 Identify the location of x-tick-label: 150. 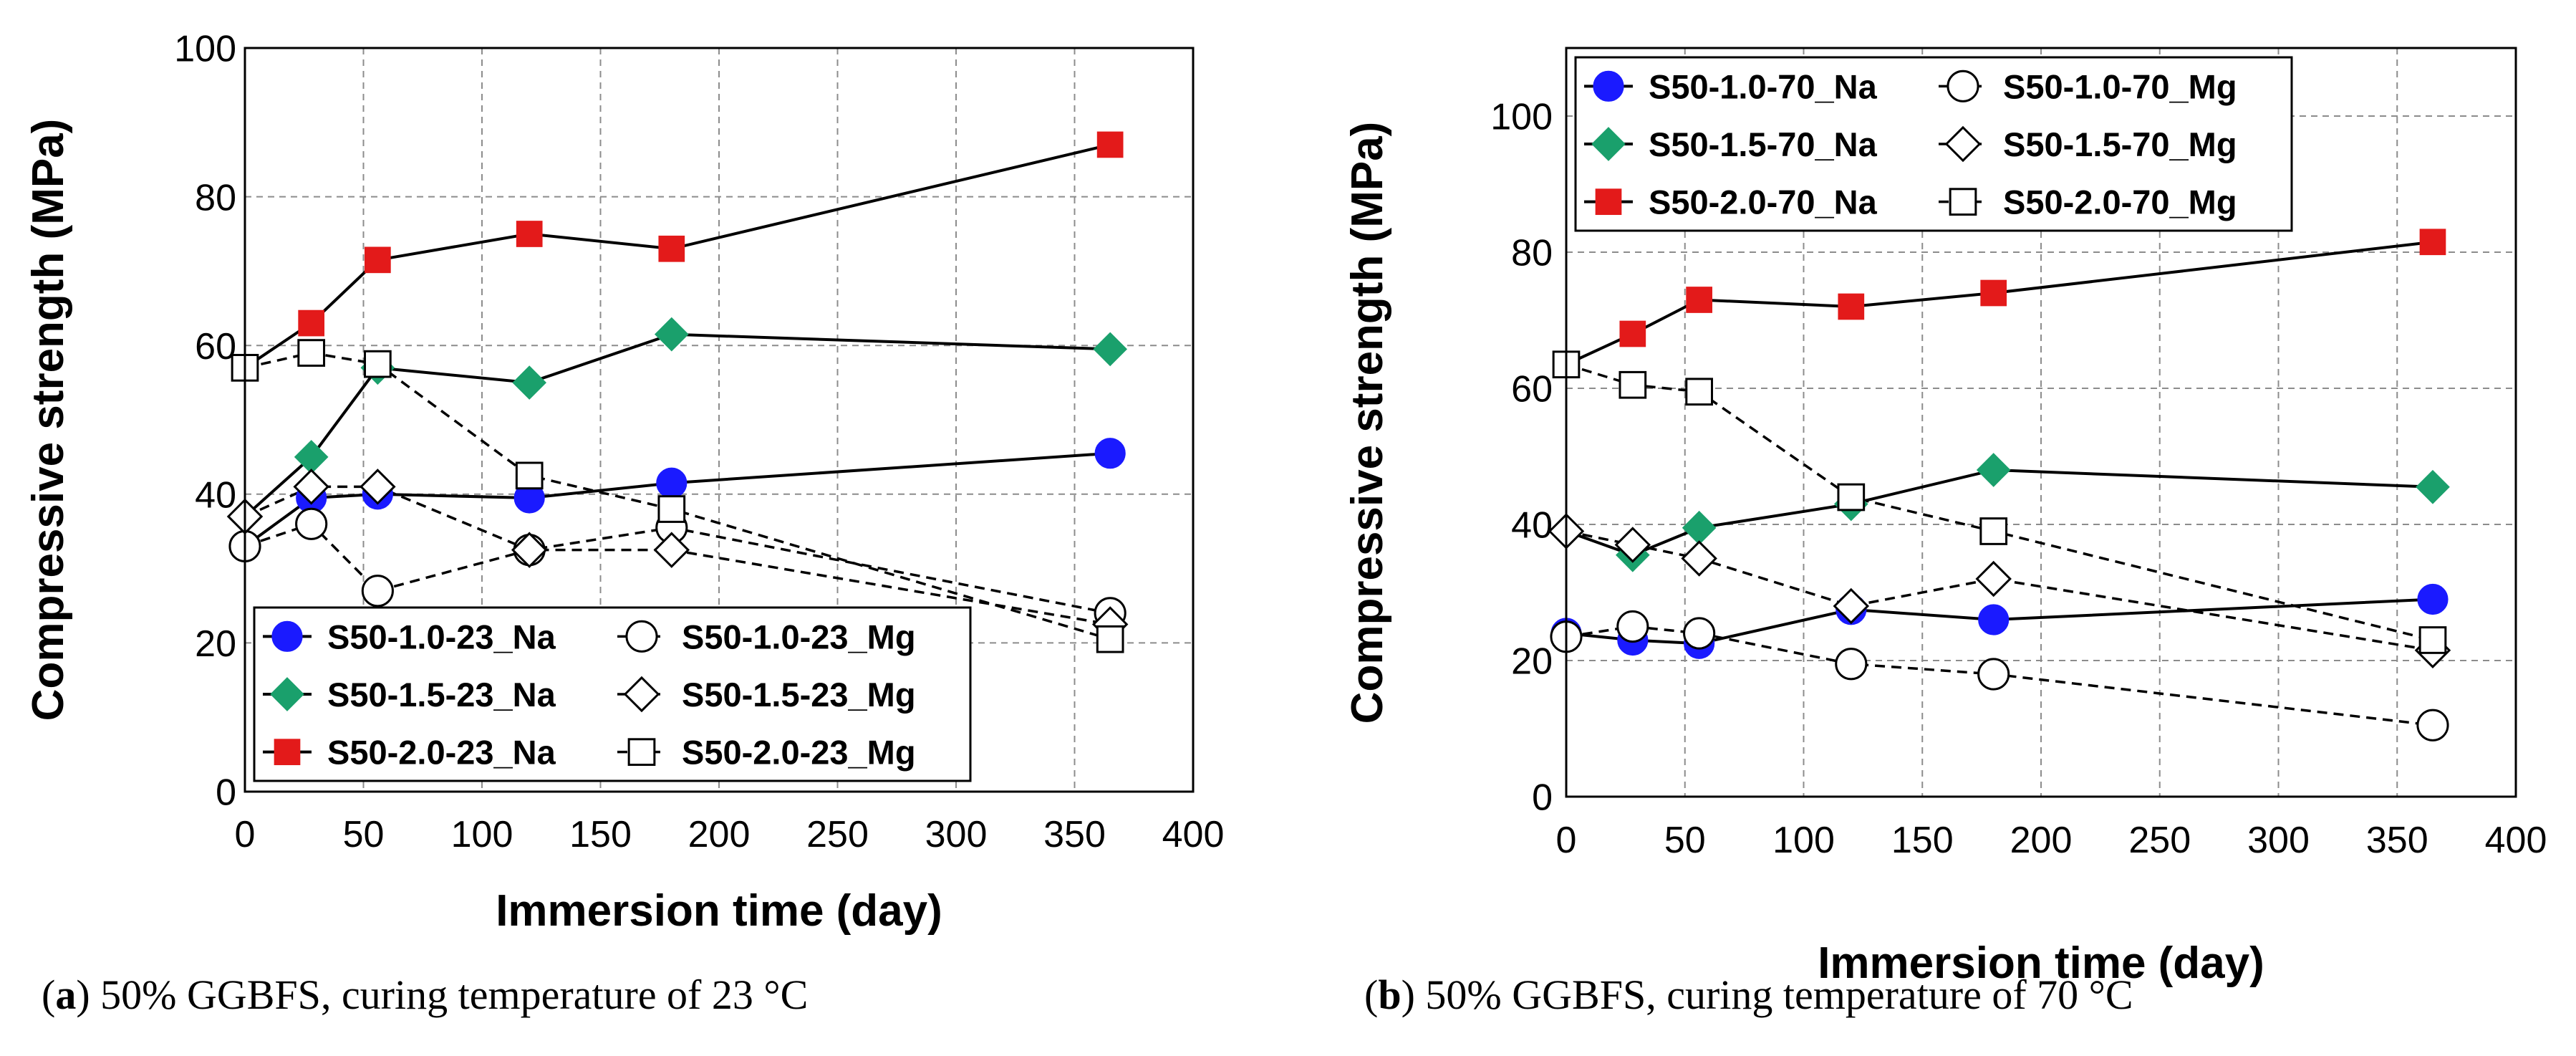
(600, 834).